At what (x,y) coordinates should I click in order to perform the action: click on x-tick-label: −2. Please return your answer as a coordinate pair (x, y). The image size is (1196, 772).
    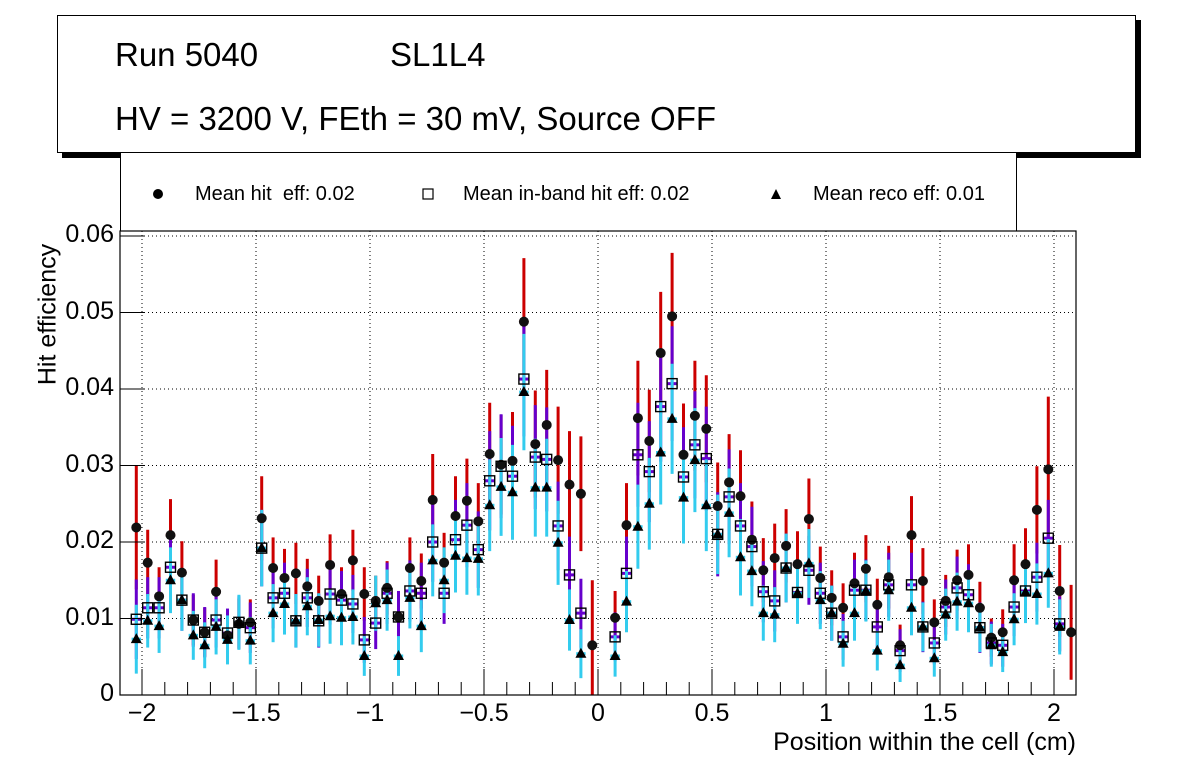
    Looking at the image, I should click on (142, 713).